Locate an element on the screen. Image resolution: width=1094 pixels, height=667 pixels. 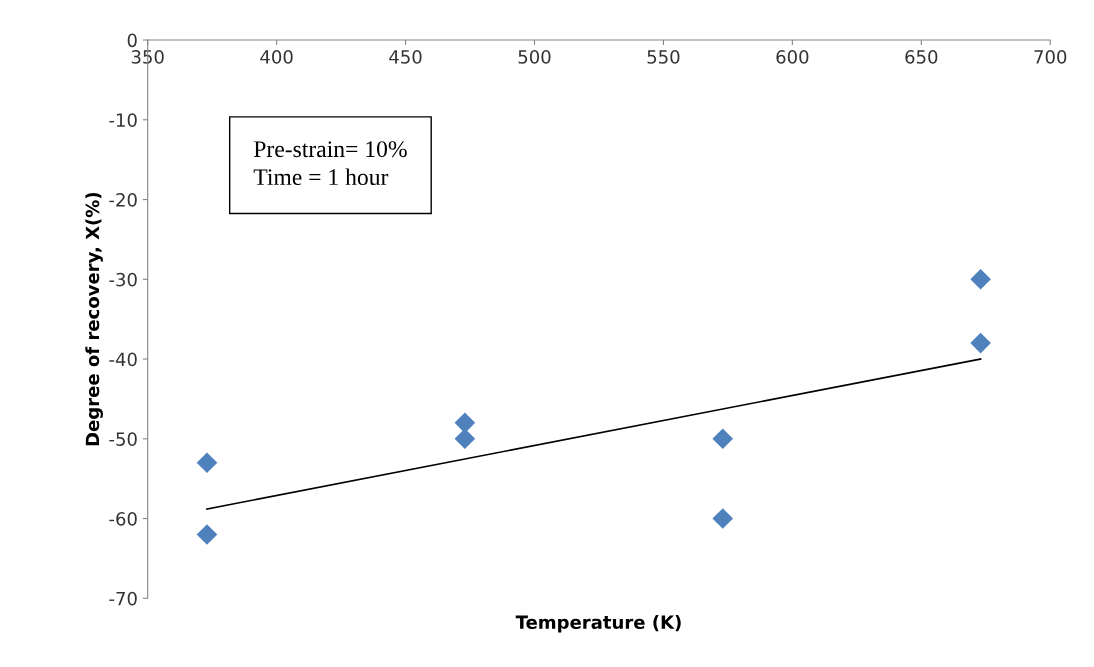
x-tick-label: 500 is located at coordinates (534, 57).